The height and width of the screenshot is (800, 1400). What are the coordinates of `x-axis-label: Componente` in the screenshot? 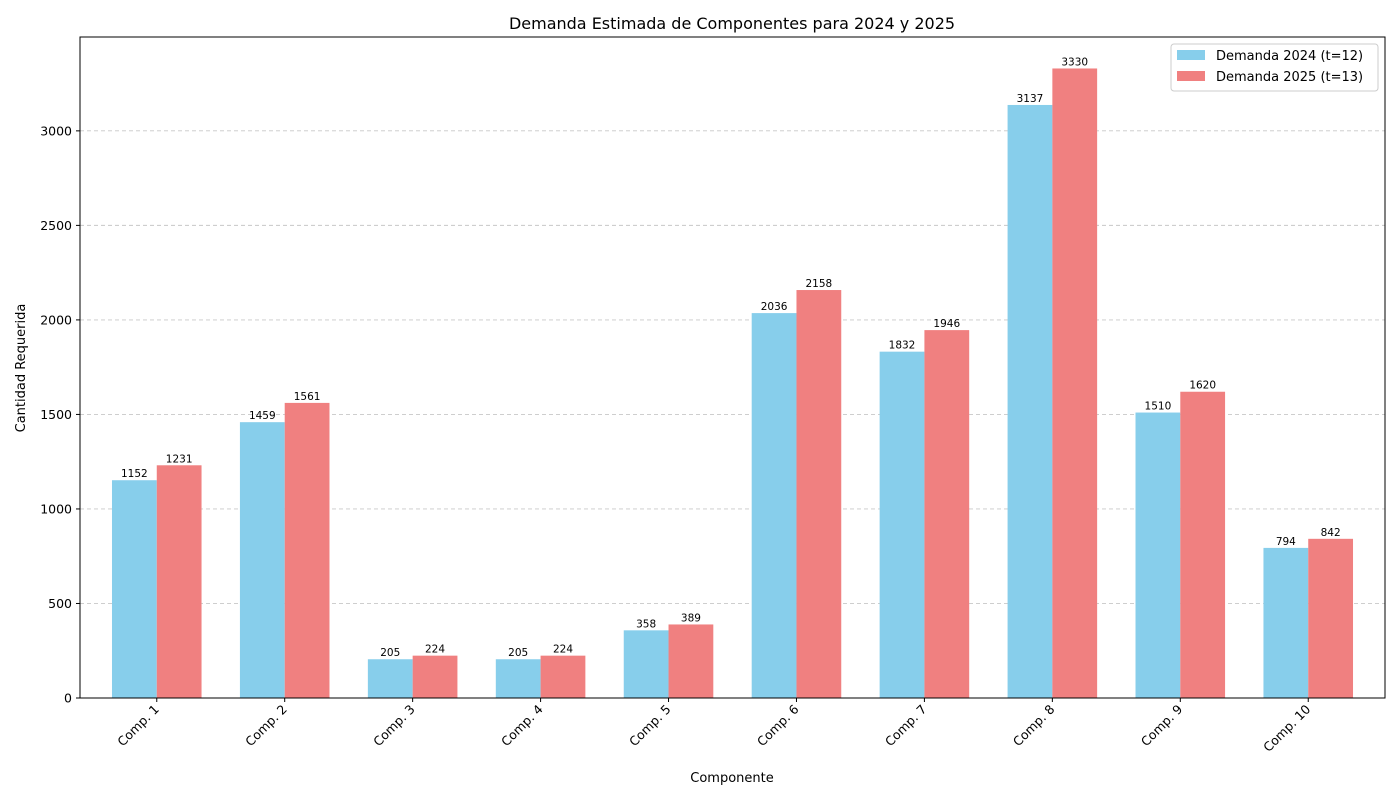 It's located at (731, 778).